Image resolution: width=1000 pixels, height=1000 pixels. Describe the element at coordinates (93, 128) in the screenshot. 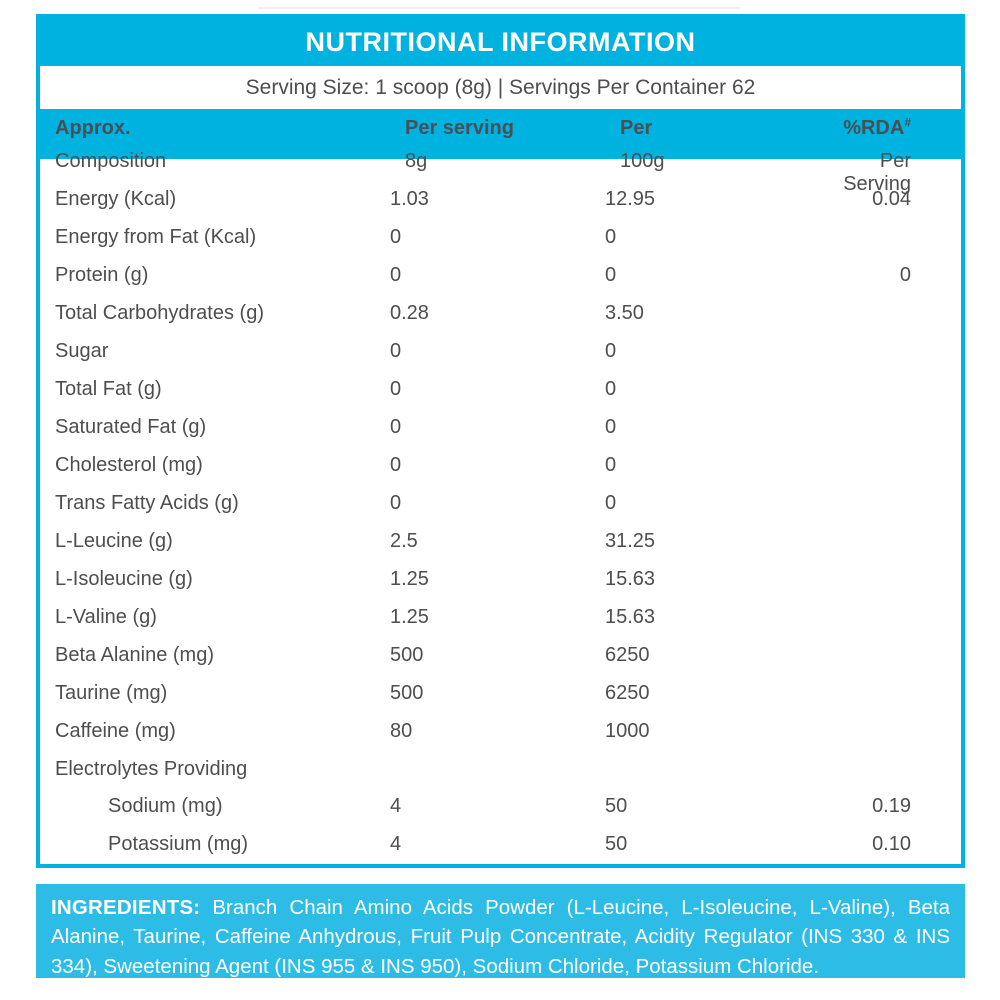

I see `col-approx: Approx.` at that location.